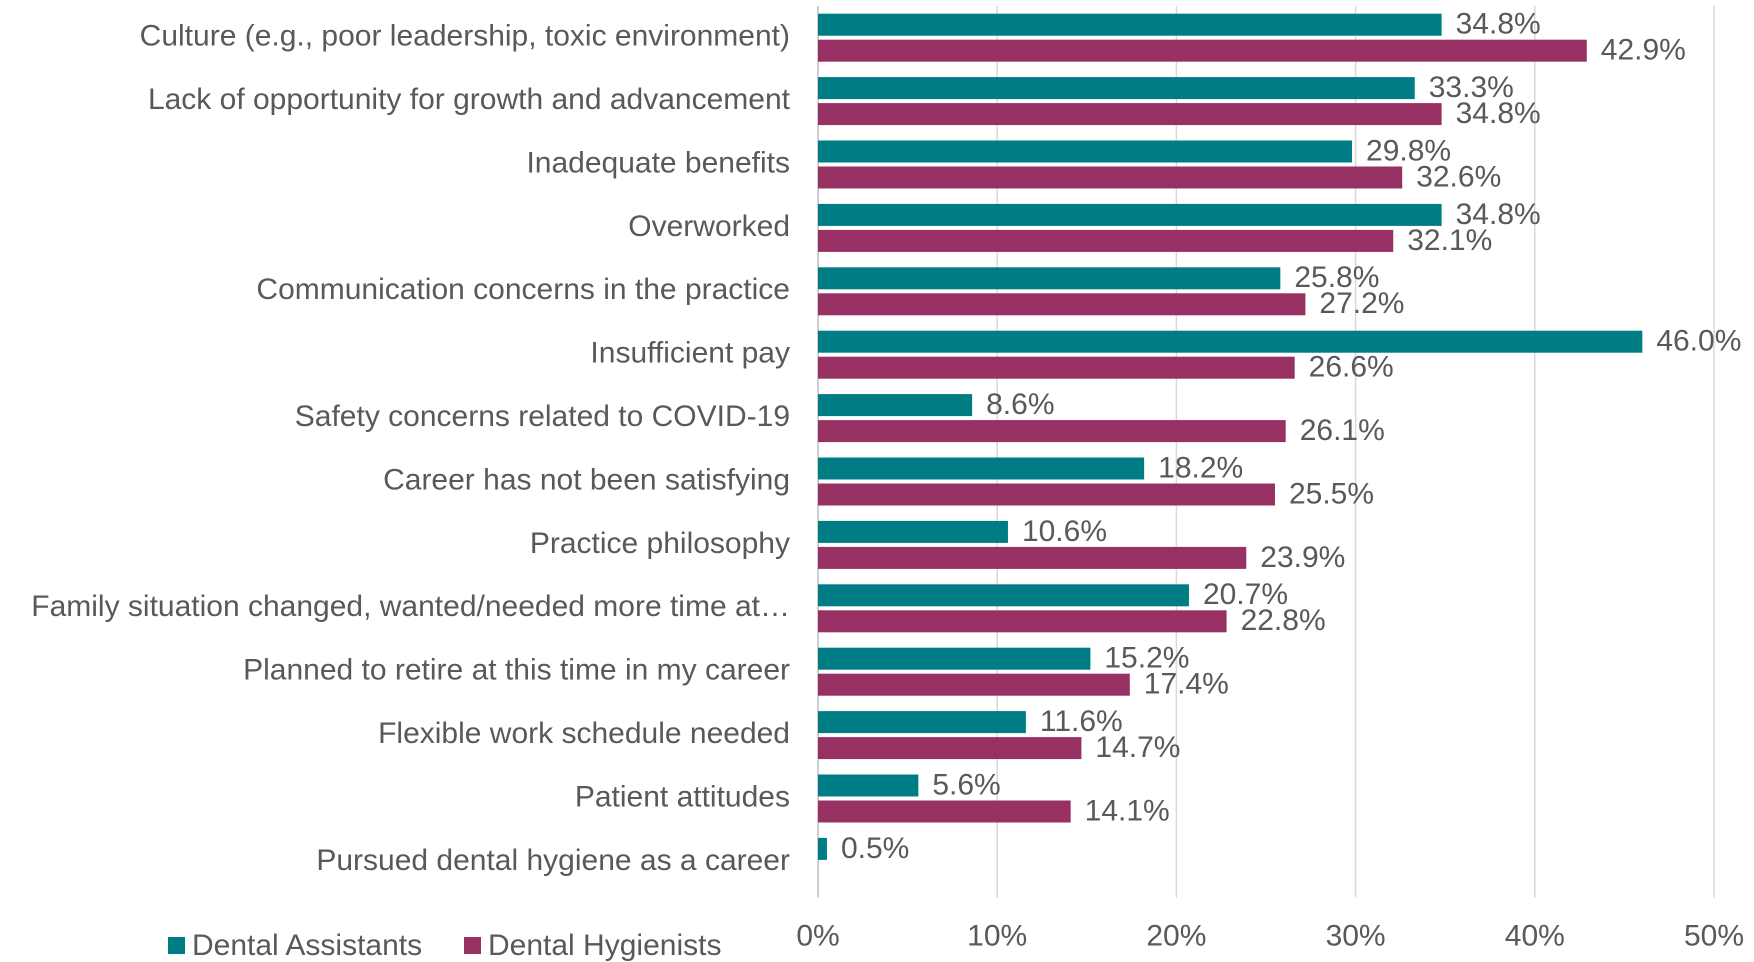  I want to click on category-label: Career has not been satisfying, so click(586, 479).